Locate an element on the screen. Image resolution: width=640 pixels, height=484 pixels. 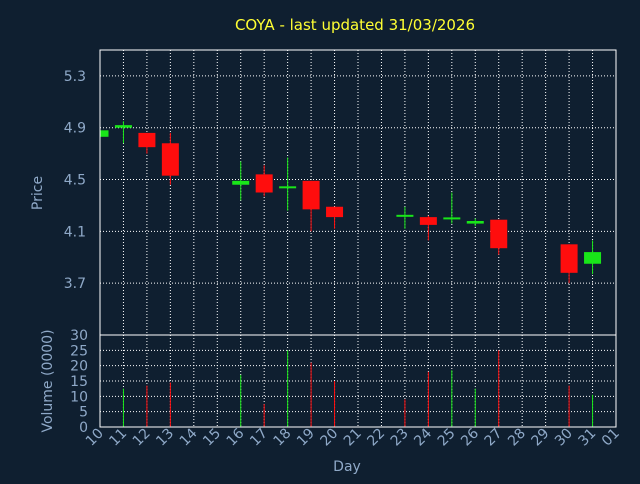
price-tick-labels: 3.7 4.1 4.5 4.9 5.3 is located at coordinates (75, 180).